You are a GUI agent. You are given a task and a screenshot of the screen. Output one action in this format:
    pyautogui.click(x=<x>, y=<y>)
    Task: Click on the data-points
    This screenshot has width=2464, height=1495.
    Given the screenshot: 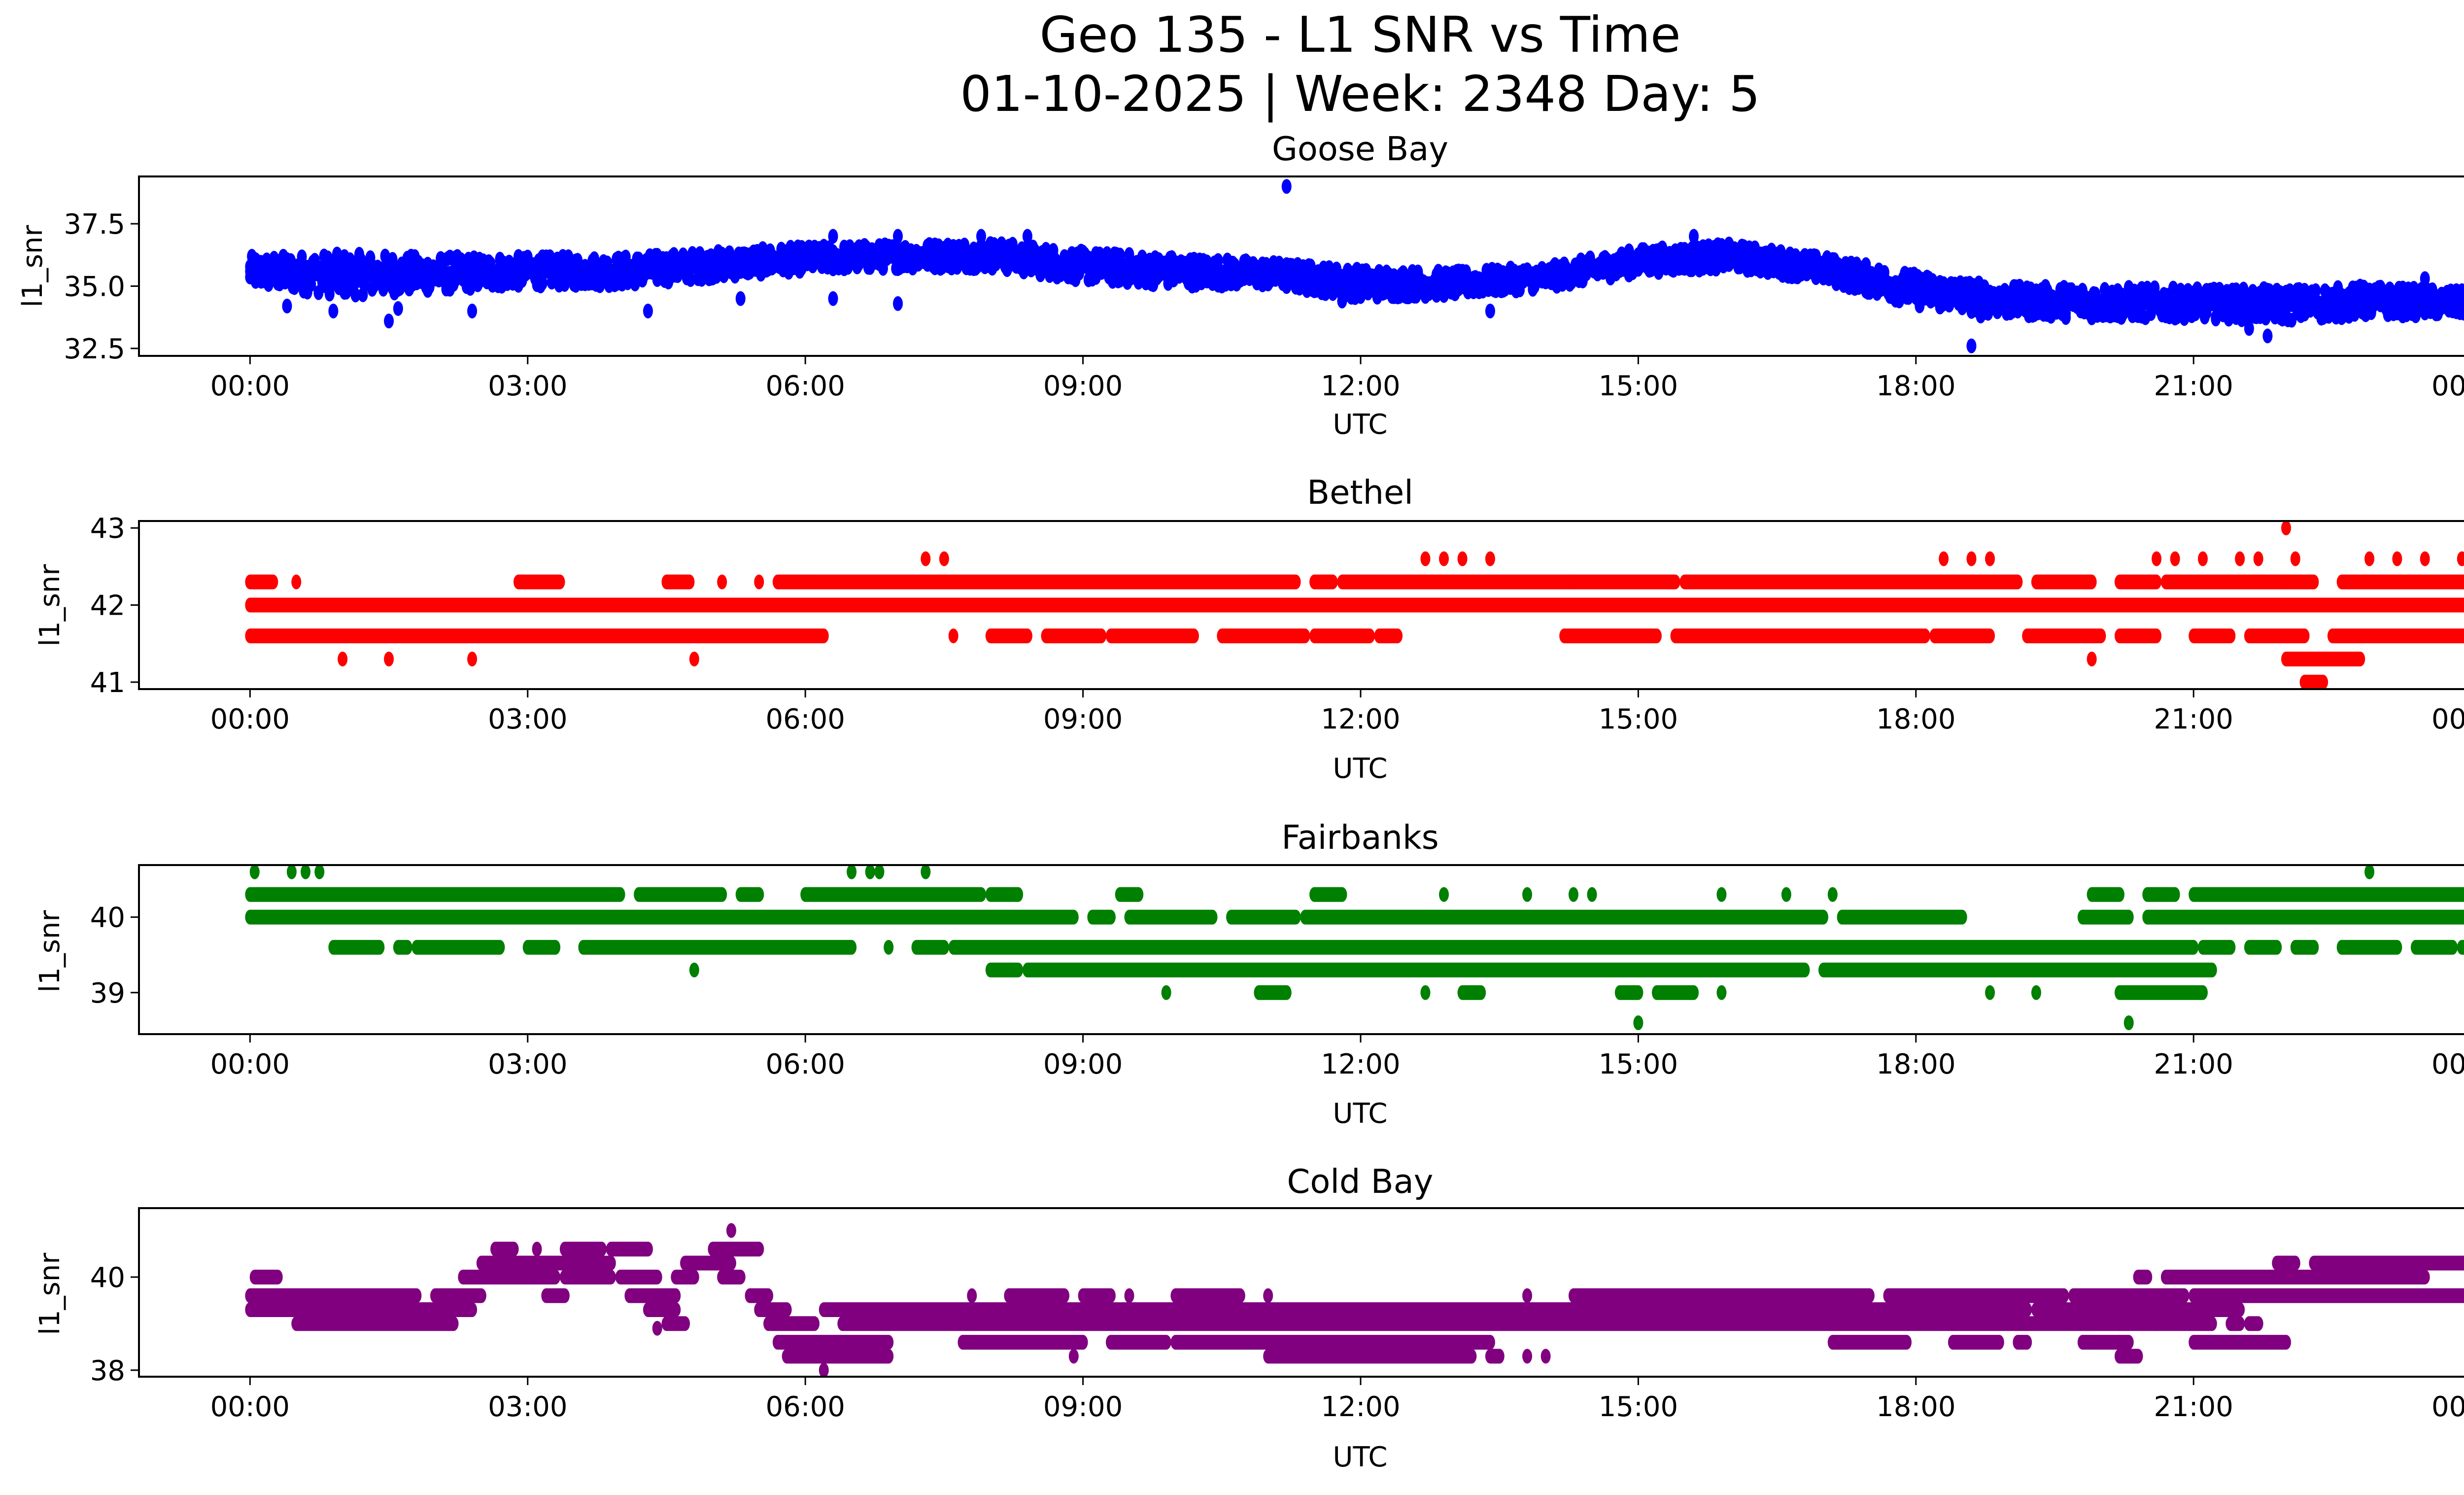 What is the action you would take?
    pyautogui.click(x=1354, y=605)
    